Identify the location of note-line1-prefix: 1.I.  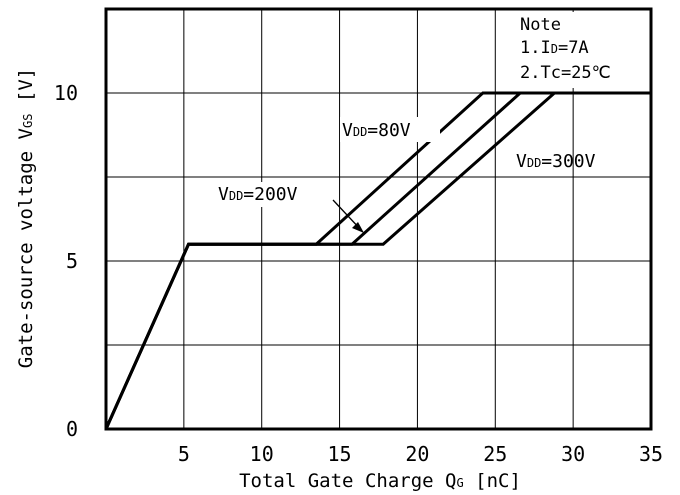
(535, 48).